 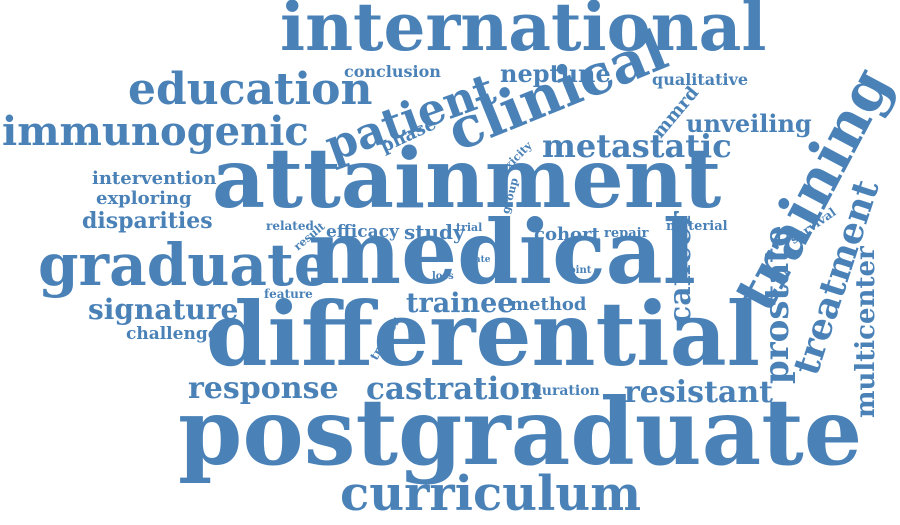 What do you see at coordinates (144, 198) in the screenshot?
I see `word-exploring: exploring` at bounding box center [144, 198].